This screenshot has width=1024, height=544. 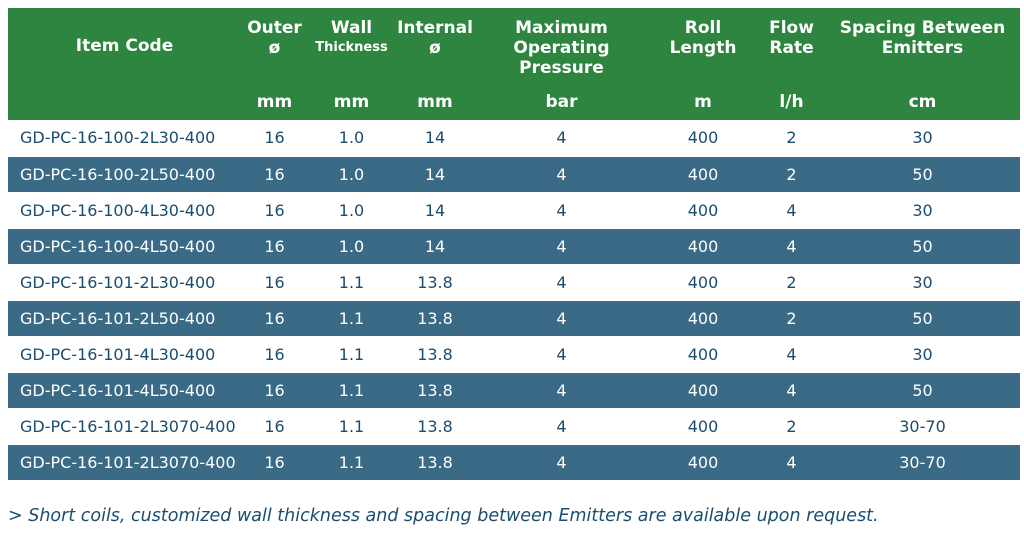 I want to click on header-wall-label: Wall, so click(x=351, y=28).